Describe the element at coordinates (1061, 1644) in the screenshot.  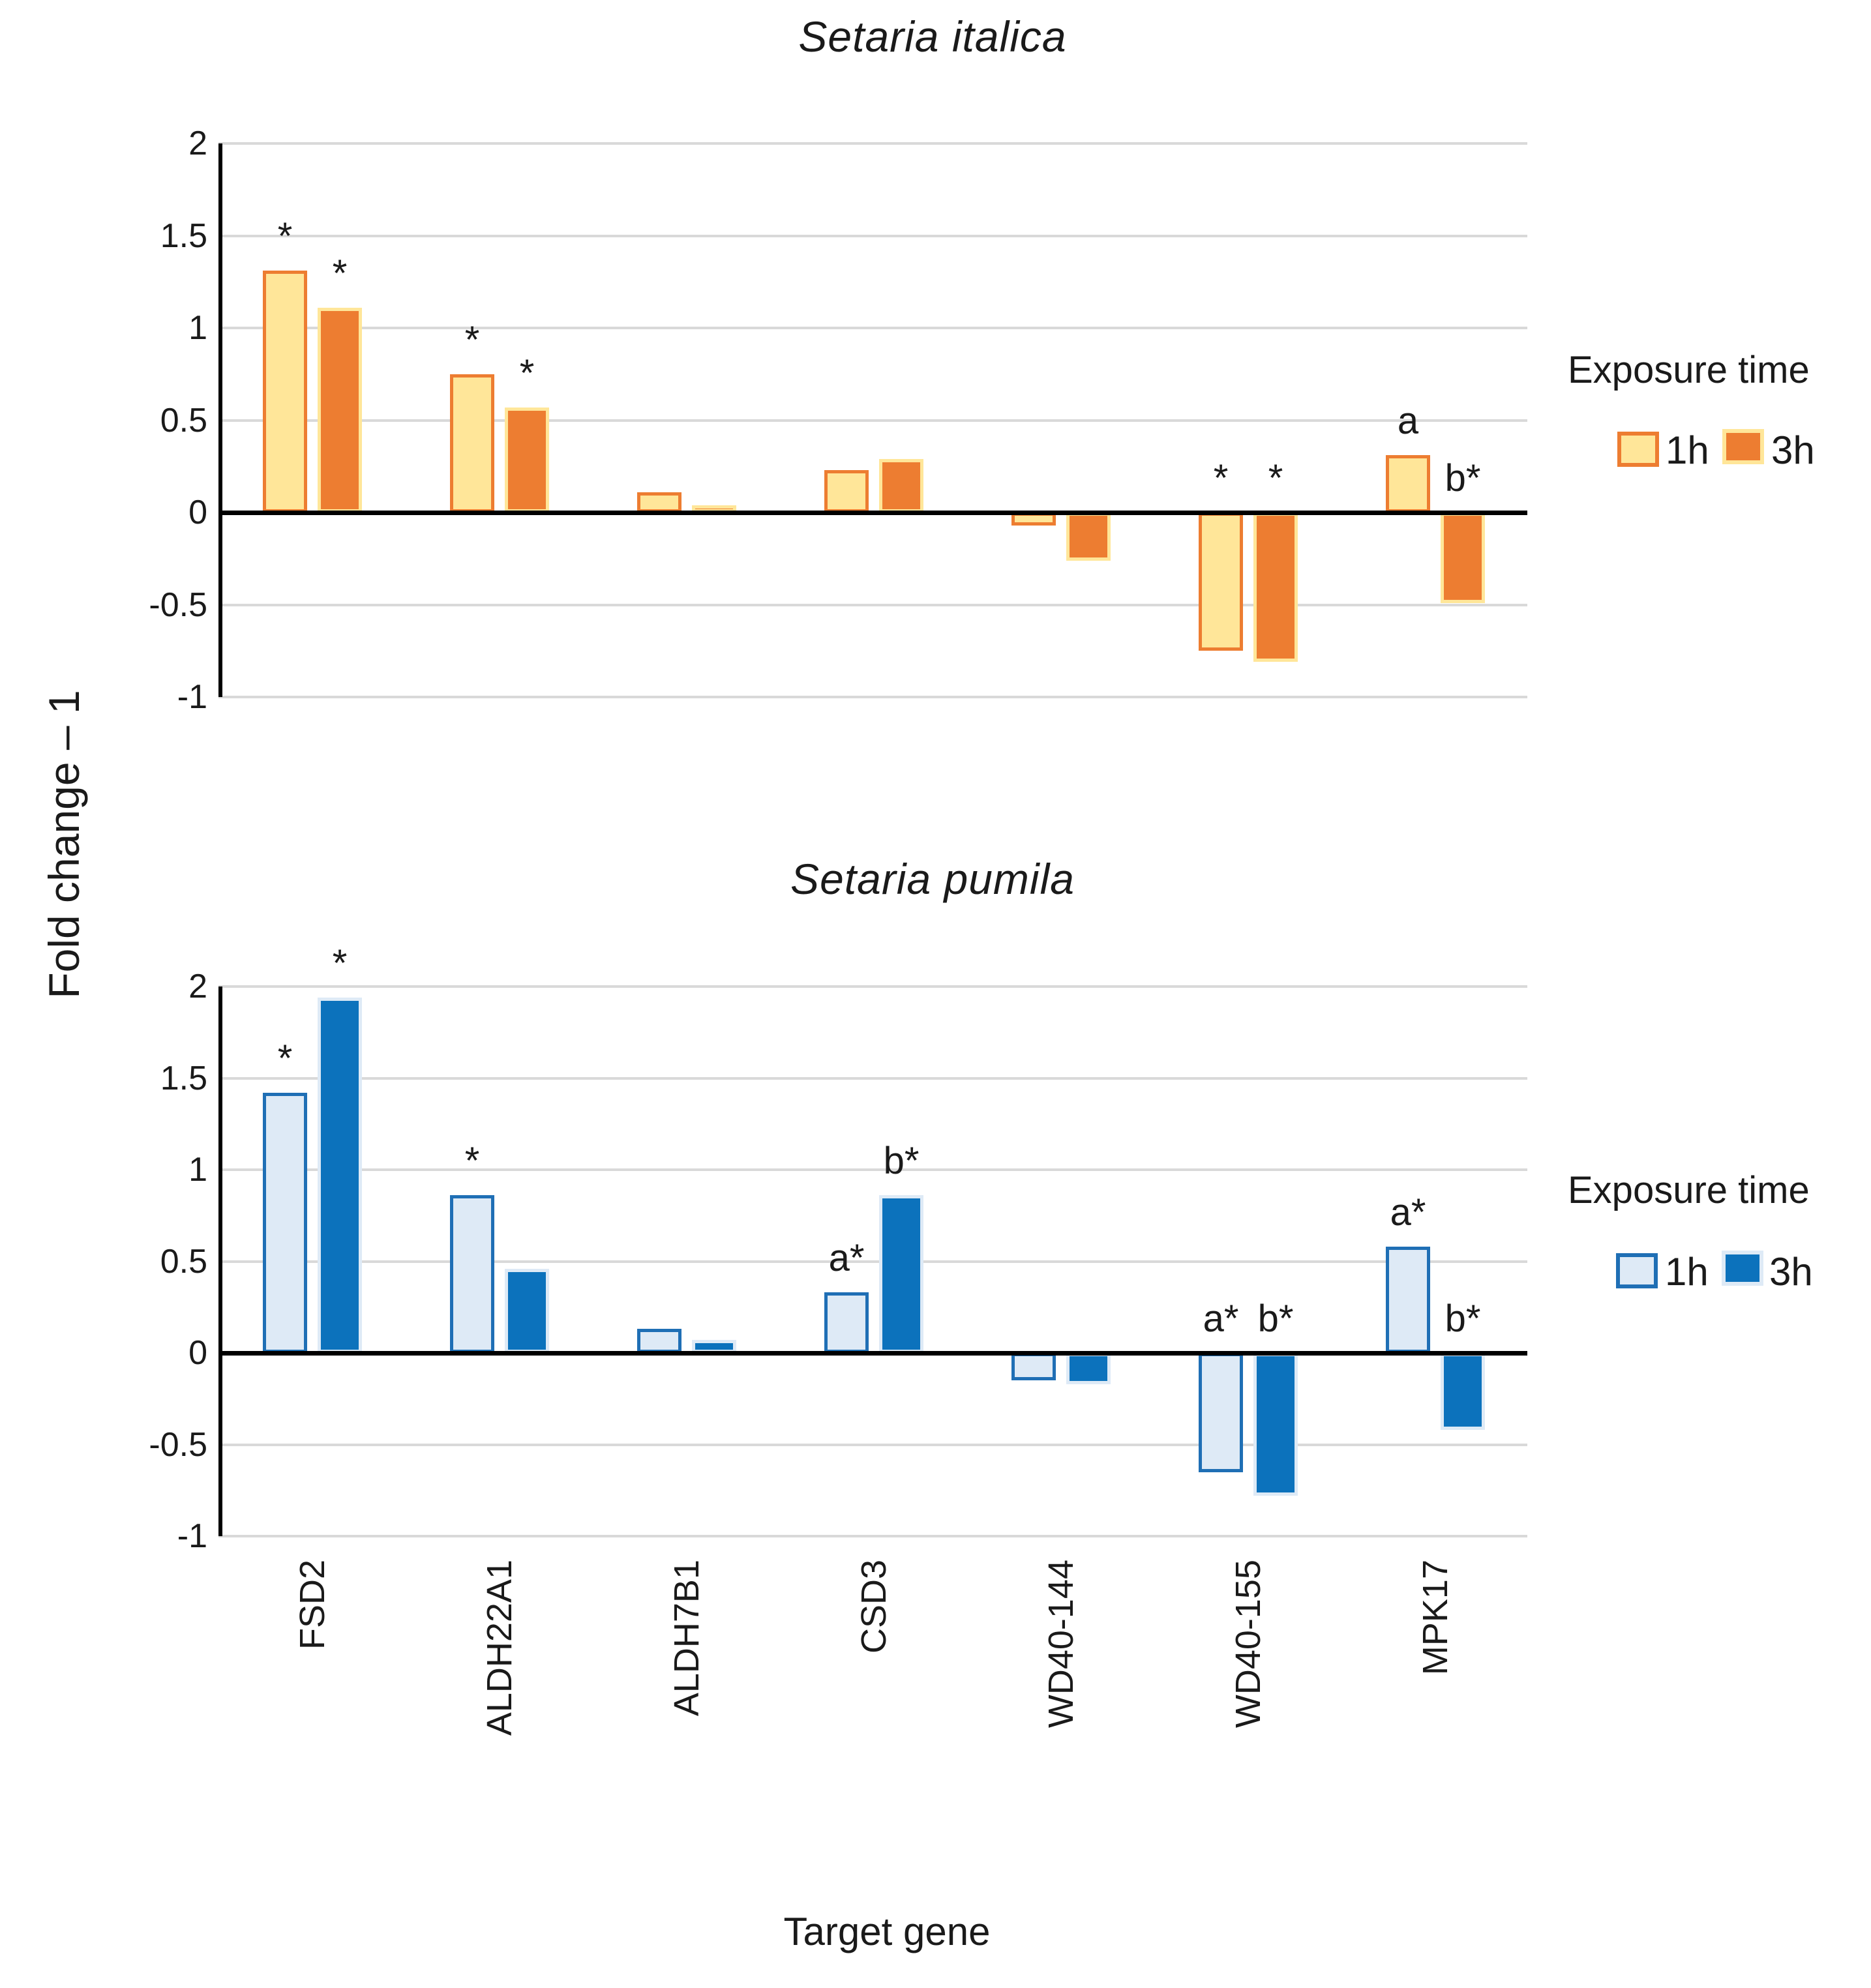
I see `x-tick-label-WD40-144: WD40-144` at that location.